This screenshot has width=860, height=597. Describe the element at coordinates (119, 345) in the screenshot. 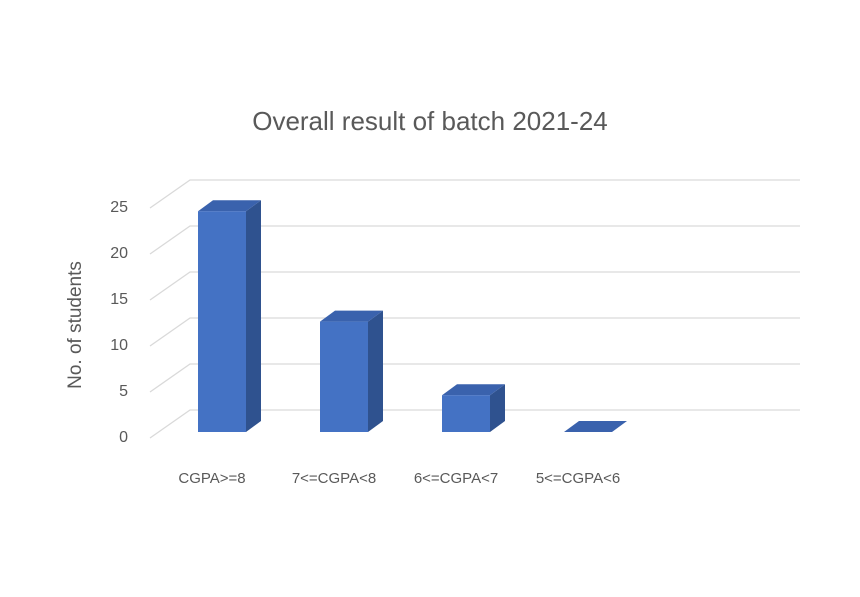

I see `y-tick-label: 10` at that location.